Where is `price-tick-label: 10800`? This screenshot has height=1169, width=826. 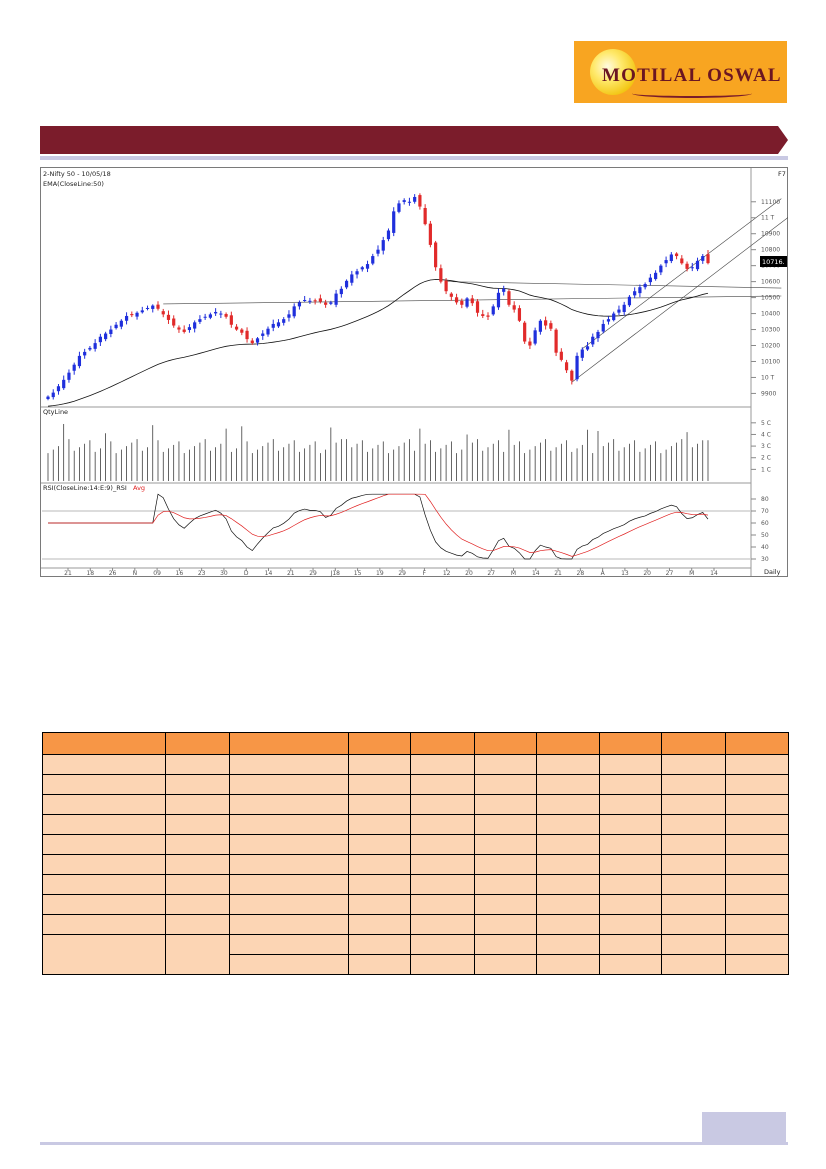
price-tick-label: 10800 is located at coordinates (770, 250).